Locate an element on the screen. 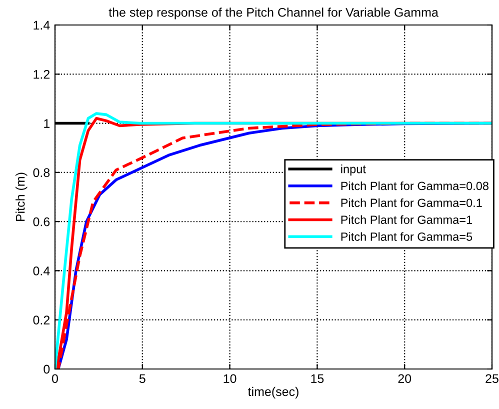 Image resolution: width=499 pixels, height=409 pixels. y-tick-label: 0.8 is located at coordinates (41, 173).